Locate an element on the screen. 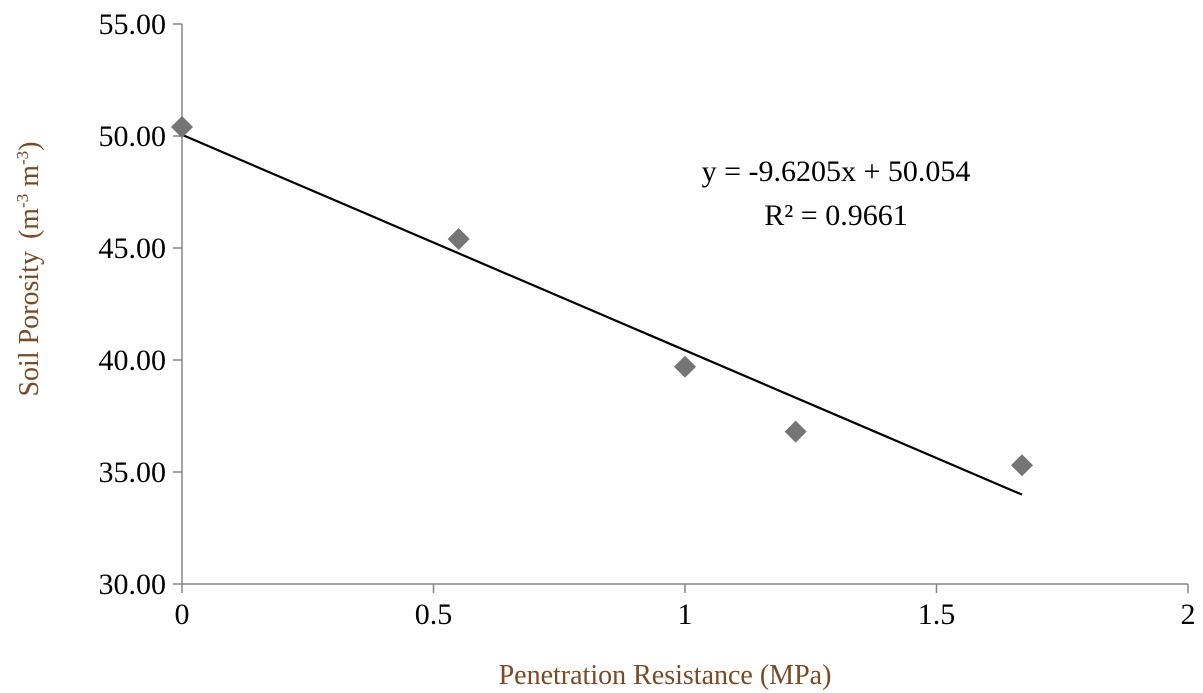  y-tick-label: 50.00 is located at coordinates (133, 136).